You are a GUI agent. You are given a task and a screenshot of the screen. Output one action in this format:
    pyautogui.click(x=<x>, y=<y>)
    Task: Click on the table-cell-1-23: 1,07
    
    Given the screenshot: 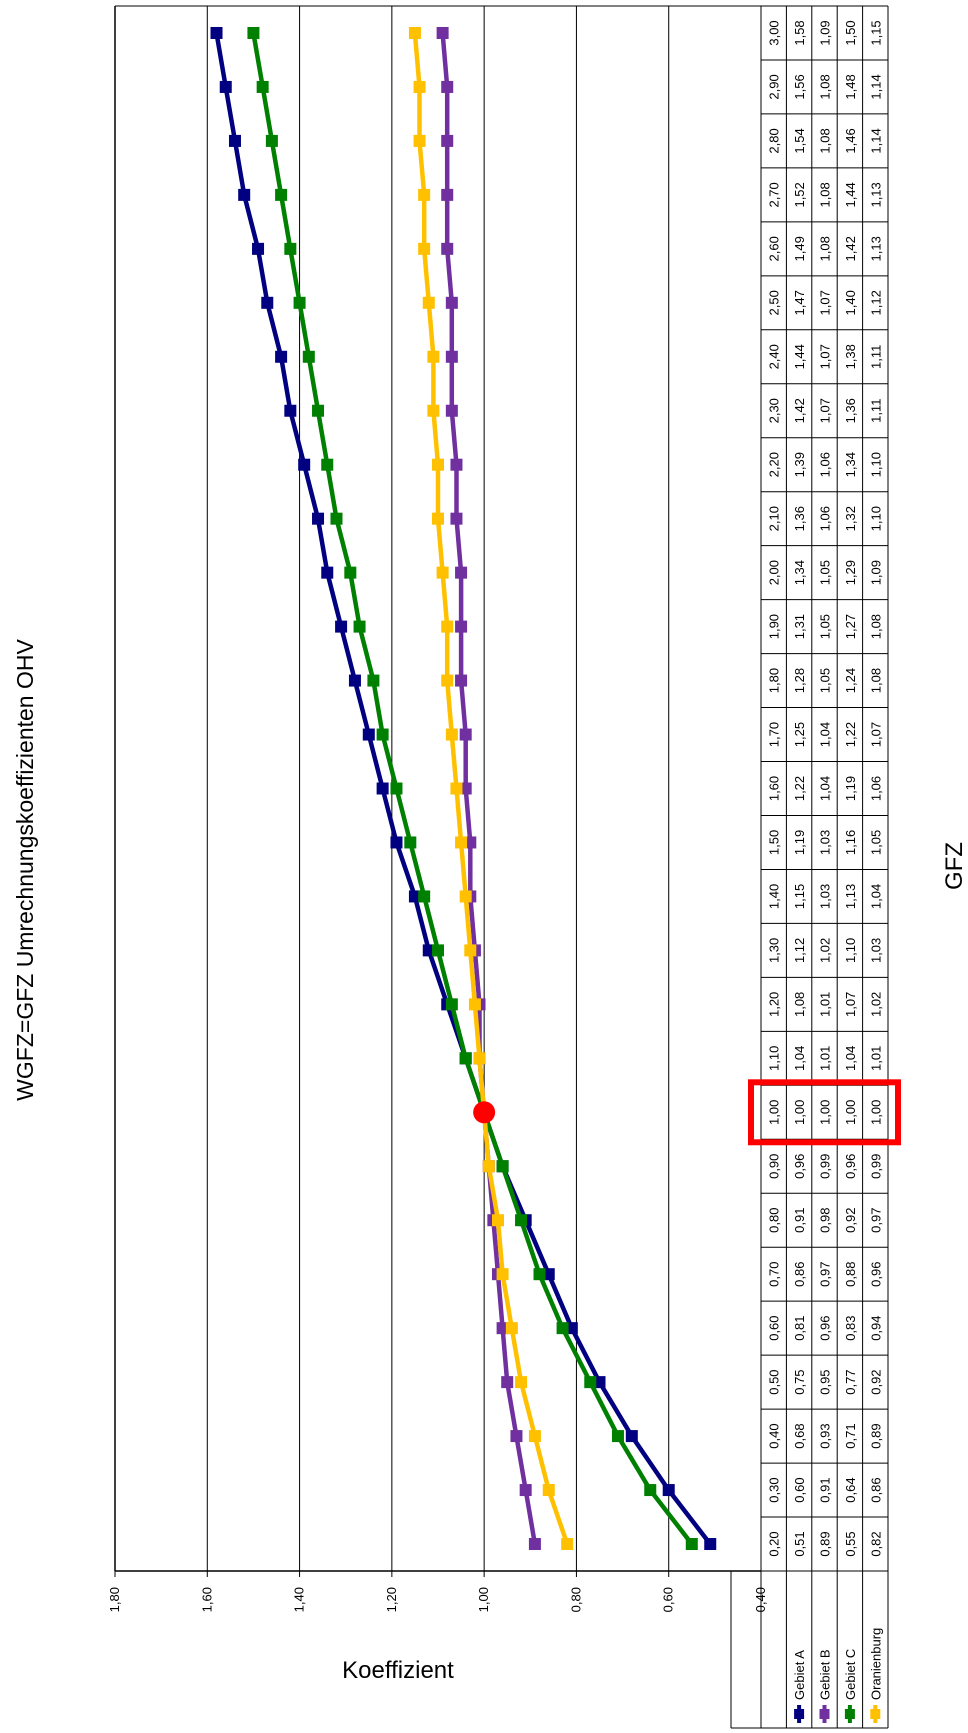 What is the action you would take?
    pyautogui.click(x=825, y=302)
    